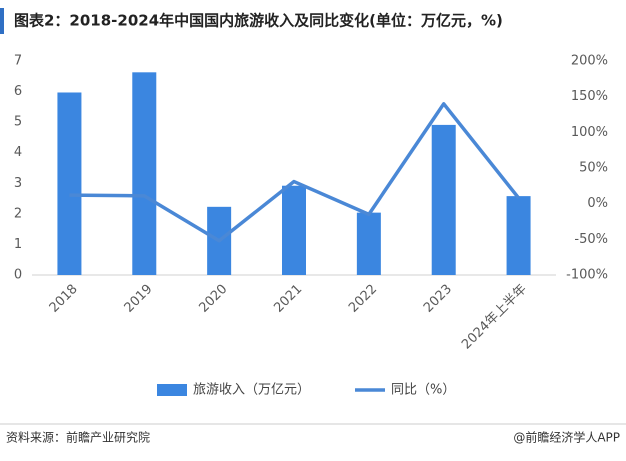 This screenshot has height=461, width=626. What do you see at coordinates (213, 299) in the screenshot?
I see `x-tick-label: 2020` at bounding box center [213, 299].